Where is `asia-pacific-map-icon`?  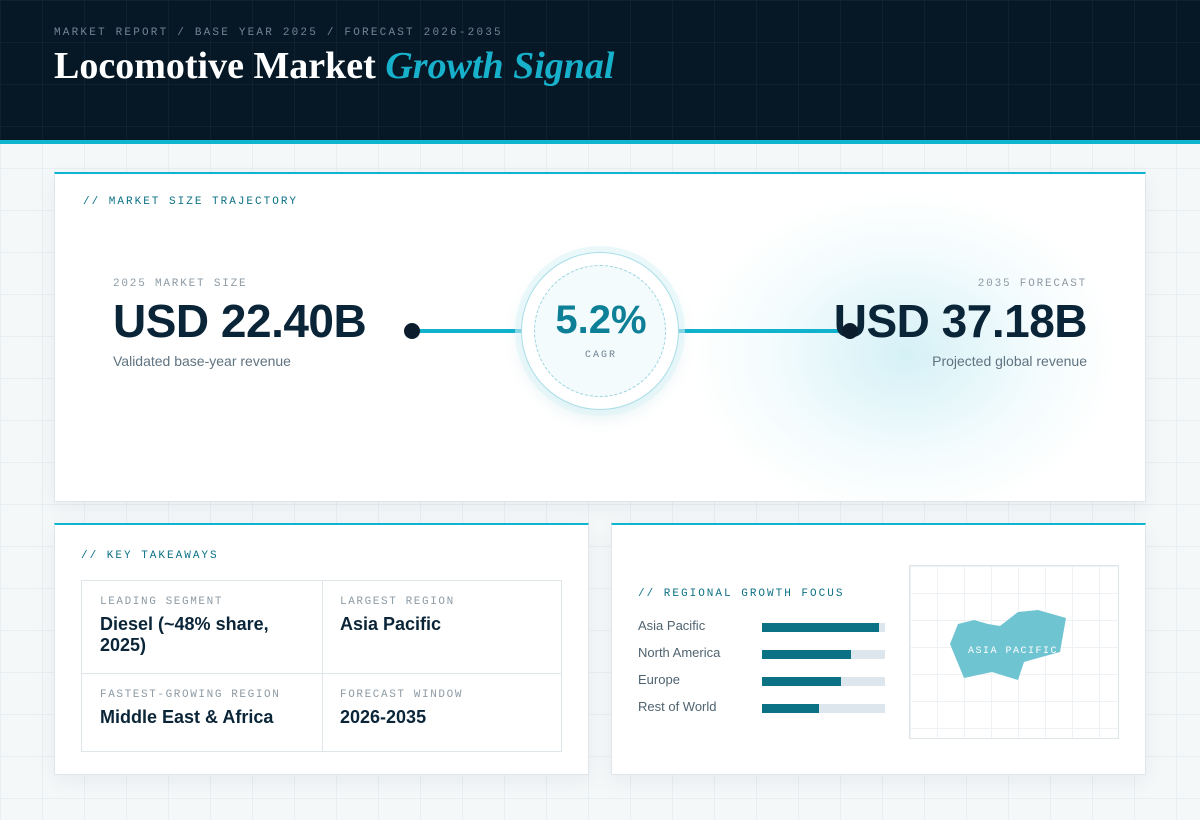 asia-pacific-map-icon is located at coordinates (1008, 645).